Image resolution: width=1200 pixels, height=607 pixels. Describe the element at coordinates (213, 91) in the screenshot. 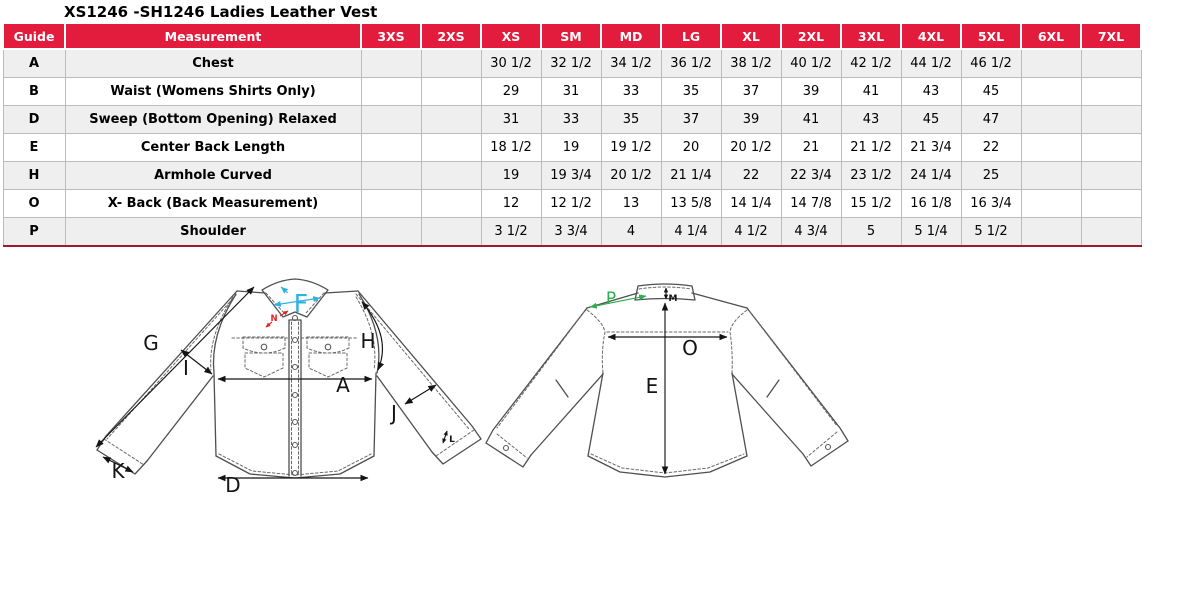

I see `measurement-cell: Waist (Womens Shirts Only)` at that location.